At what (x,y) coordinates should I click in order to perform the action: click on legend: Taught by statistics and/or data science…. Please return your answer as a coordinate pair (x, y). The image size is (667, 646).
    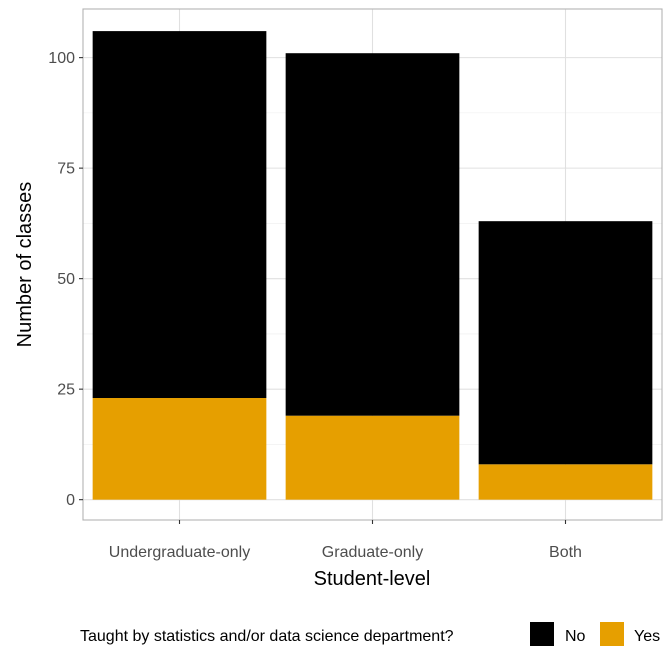
    Looking at the image, I should click on (370, 634).